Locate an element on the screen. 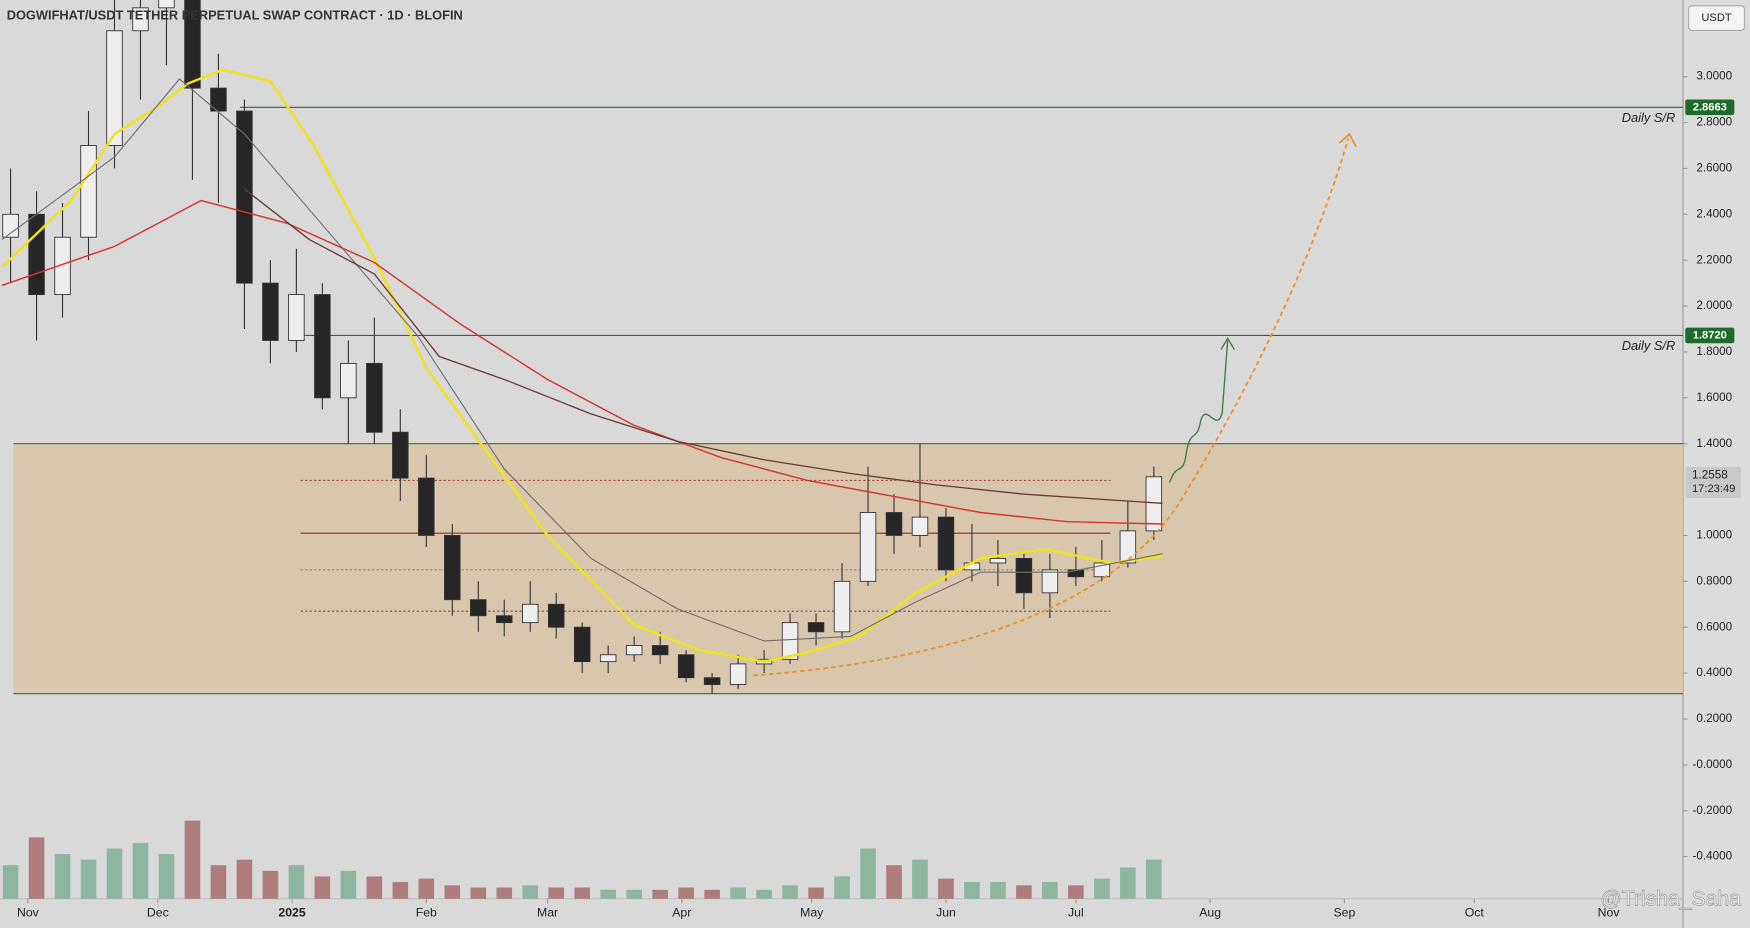 This screenshot has height=928, width=1750. y-tick-label: 1.0000 is located at coordinates (1714, 535).